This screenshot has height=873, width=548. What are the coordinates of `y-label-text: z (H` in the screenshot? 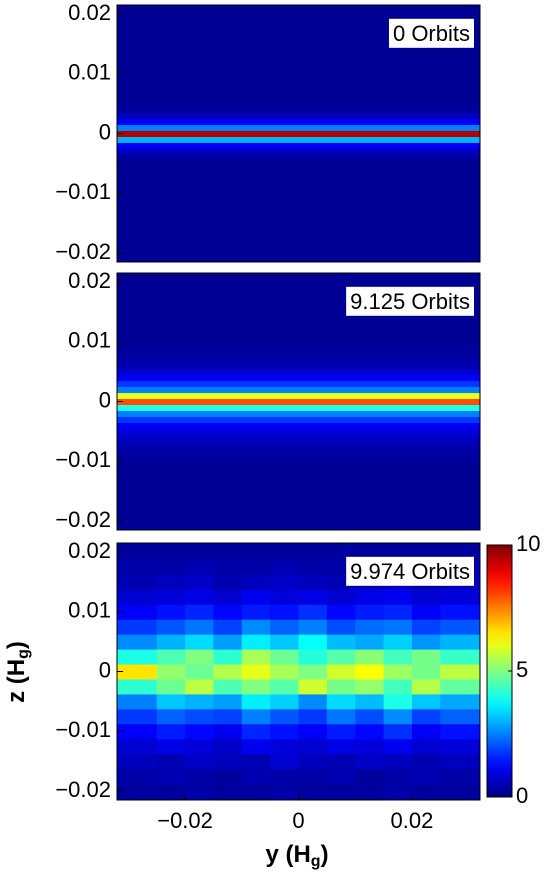 It's located at (16, 681).